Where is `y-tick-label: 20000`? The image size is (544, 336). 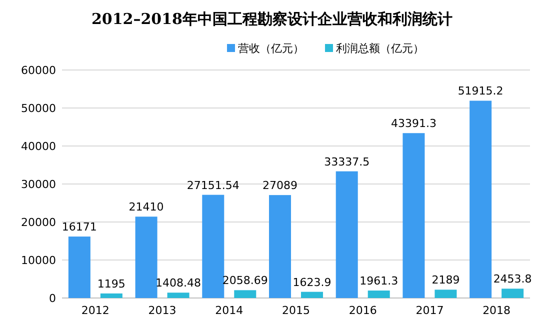 y-tick-label: 20000 is located at coordinates (38, 222).